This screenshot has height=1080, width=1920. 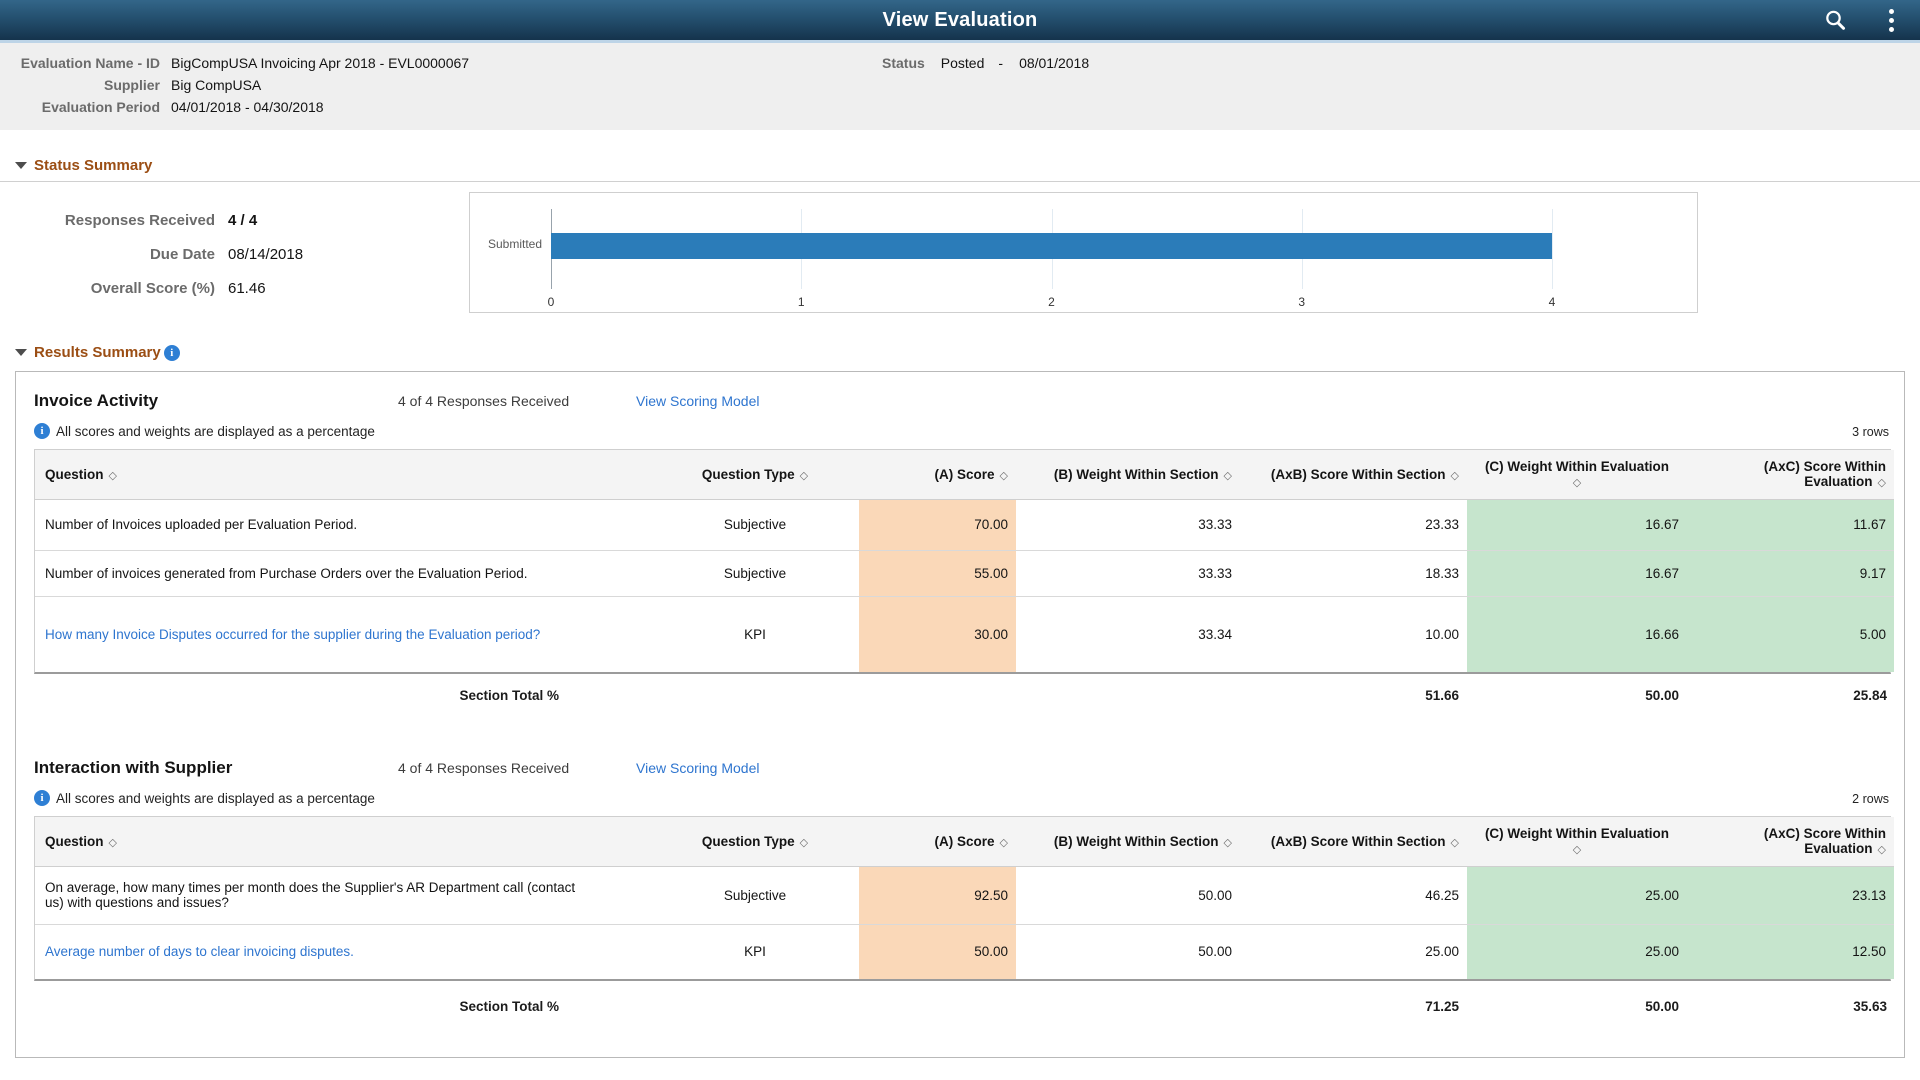 What do you see at coordinates (1790, 573) in the screenshot?
I see `score-axc: 9.17` at bounding box center [1790, 573].